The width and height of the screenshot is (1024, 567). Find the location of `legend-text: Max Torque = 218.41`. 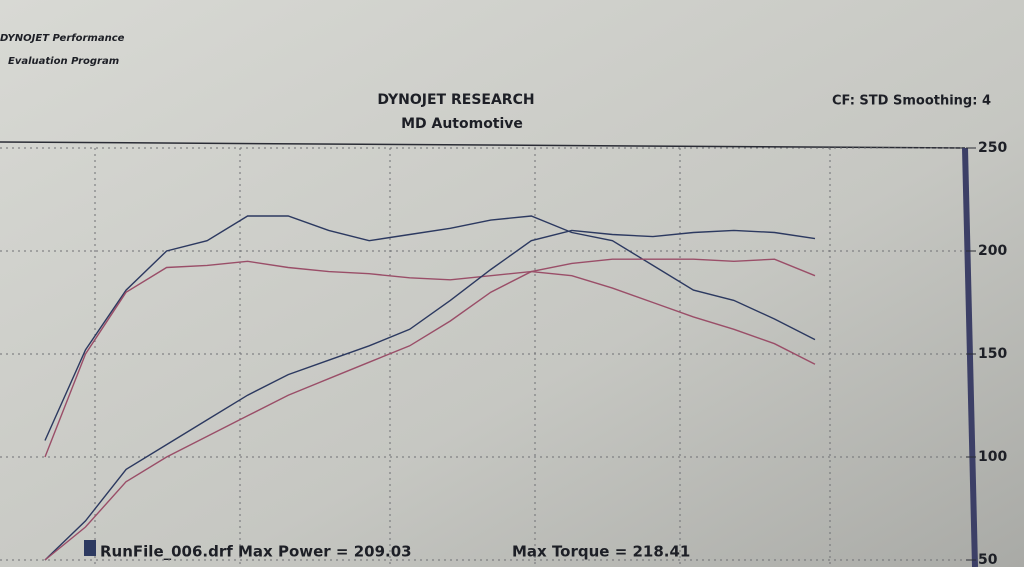

legend-text: Max Torque = 218.41 is located at coordinates (601, 552).